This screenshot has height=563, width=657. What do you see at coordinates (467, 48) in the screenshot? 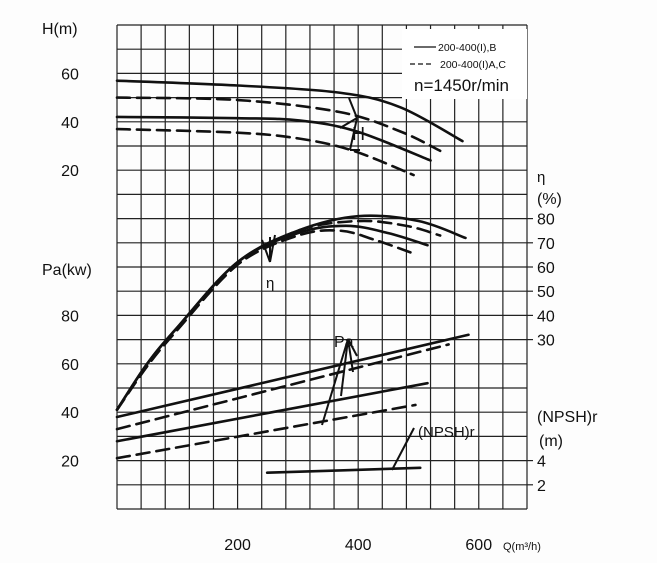
I see `legend-solid-label: 200-400(I),B` at bounding box center [467, 48].